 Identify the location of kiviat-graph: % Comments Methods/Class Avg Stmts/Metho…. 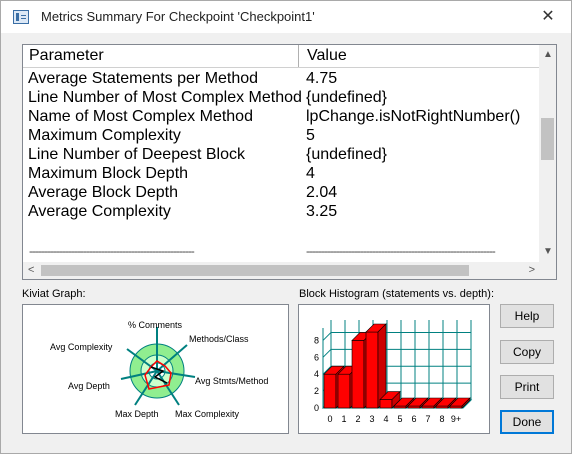
(155, 369).